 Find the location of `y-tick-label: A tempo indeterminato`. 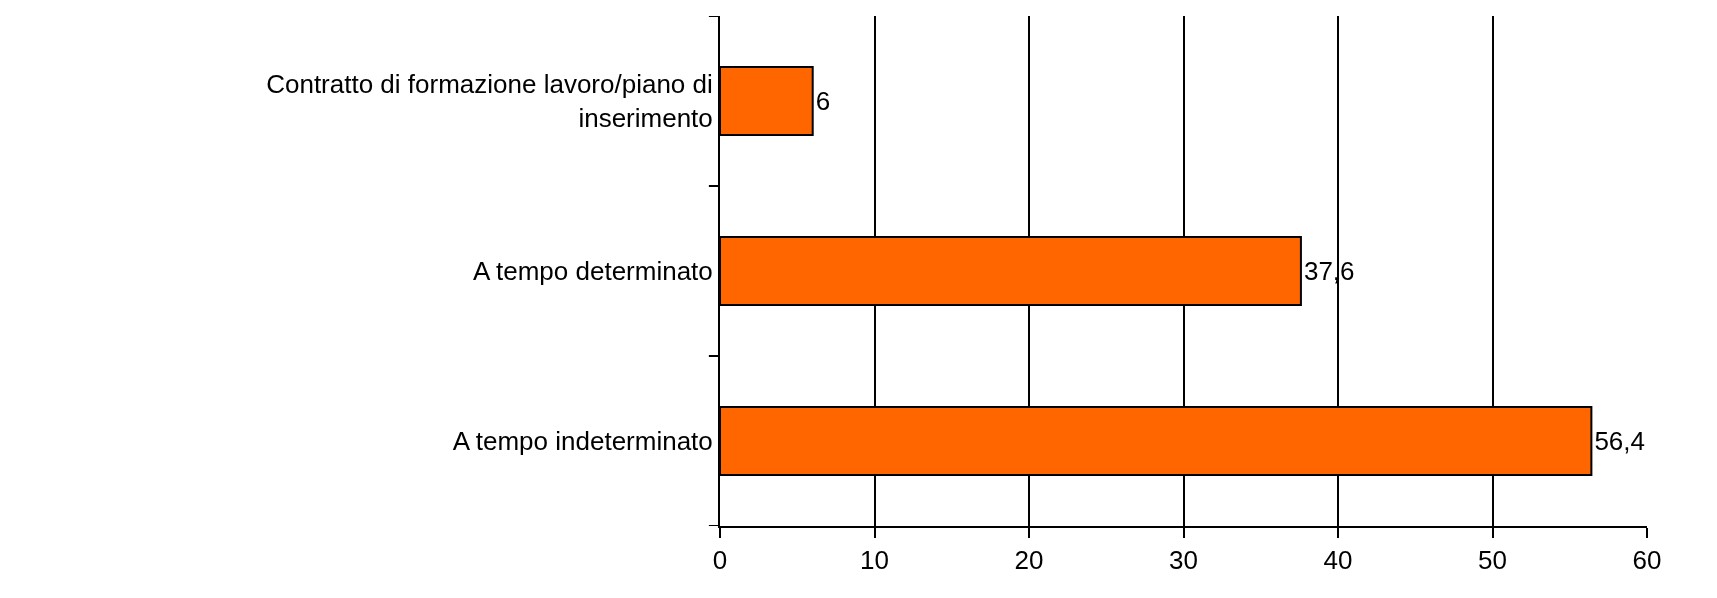

y-tick-label: A tempo indeterminato is located at coordinates (582, 441).